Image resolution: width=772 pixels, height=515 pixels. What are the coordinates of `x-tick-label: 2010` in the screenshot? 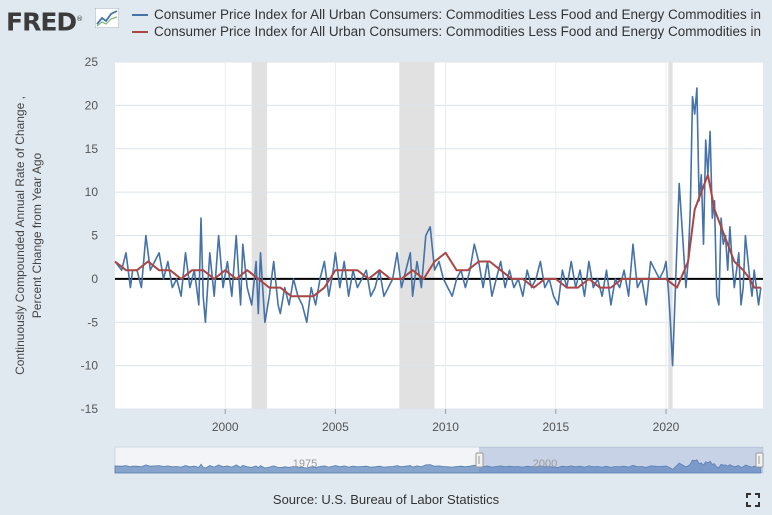 It's located at (445, 427).